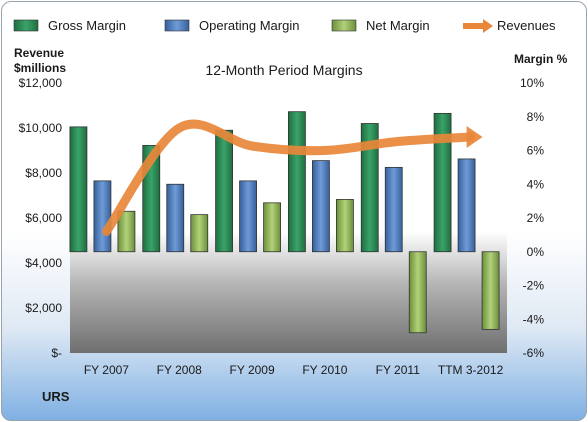 The width and height of the screenshot is (588, 422). I want to click on legend-label: Revenues, so click(526, 25).